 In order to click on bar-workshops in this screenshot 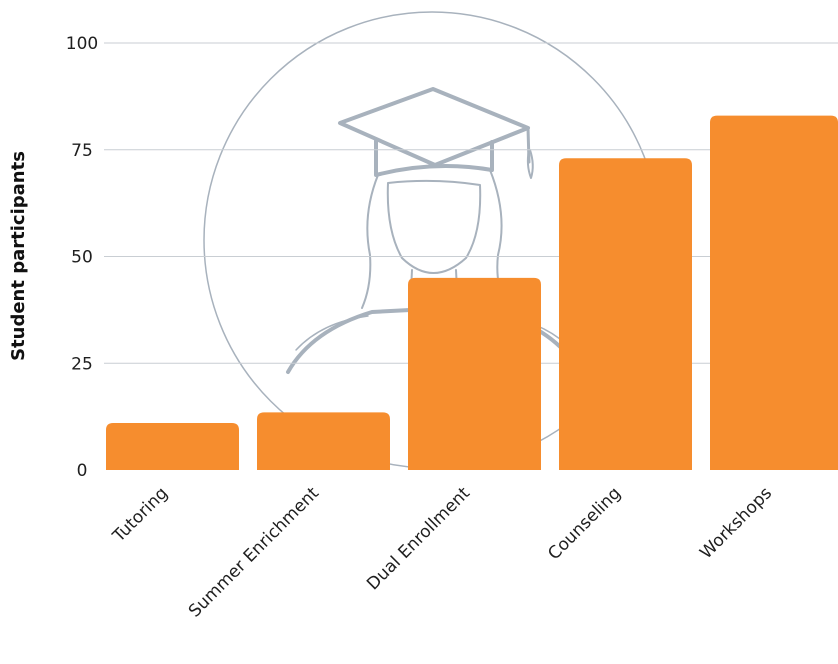, I will do `click(774, 292)`.